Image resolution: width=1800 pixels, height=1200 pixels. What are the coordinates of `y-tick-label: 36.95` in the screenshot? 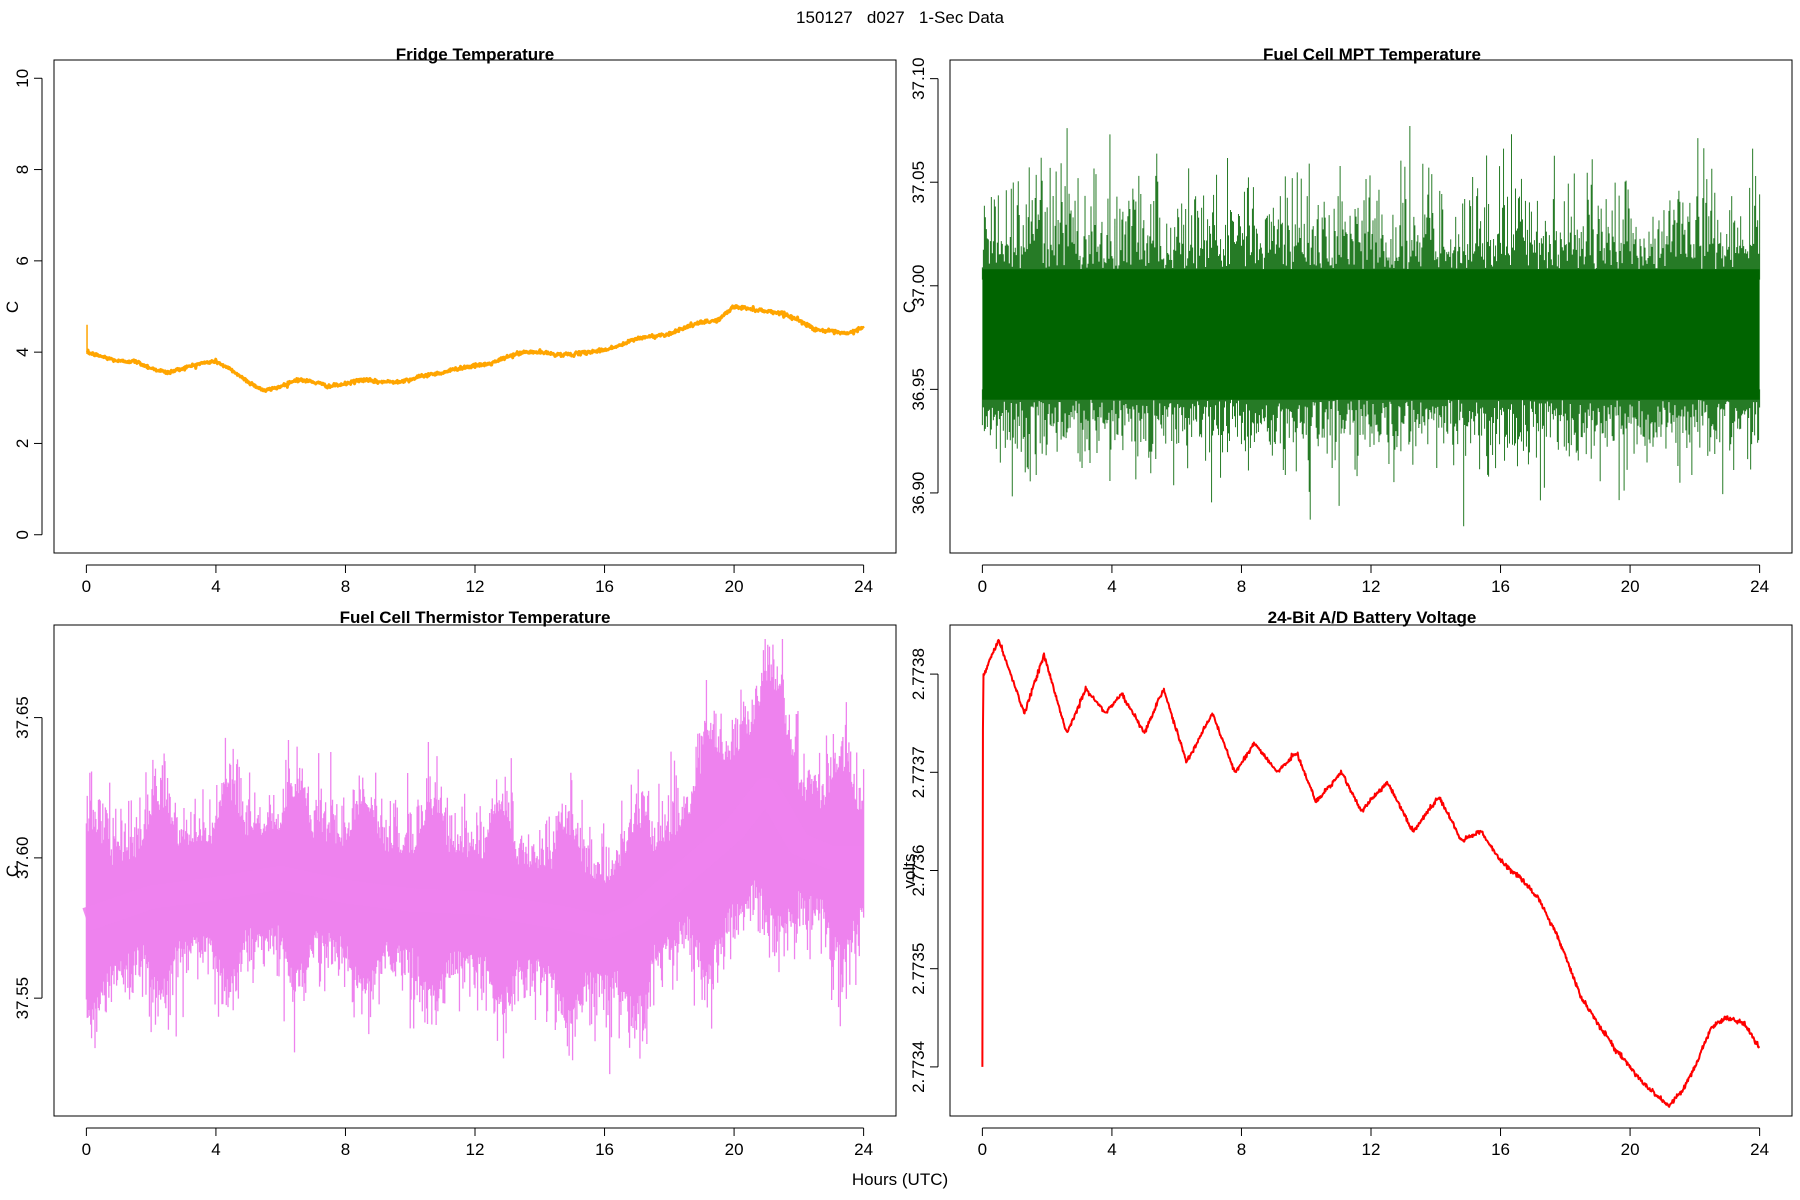 It's located at (918, 389).